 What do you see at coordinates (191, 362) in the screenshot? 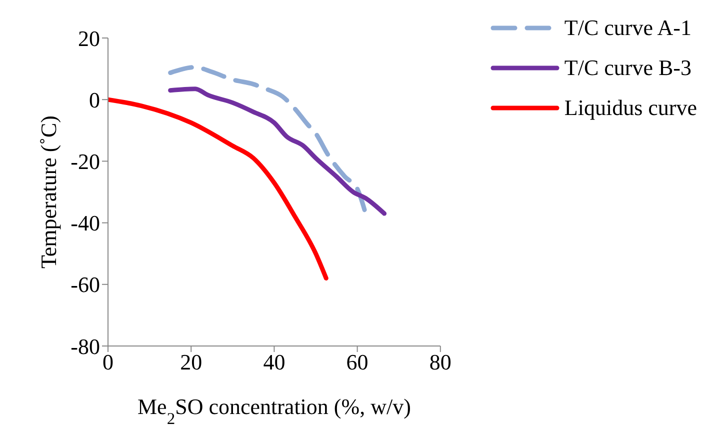
I see `x-tick-label: 20` at bounding box center [191, 362].